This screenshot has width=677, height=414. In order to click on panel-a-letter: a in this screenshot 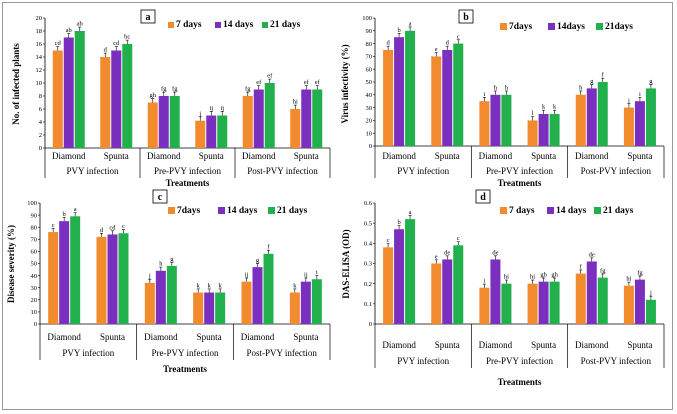, I will do `click(148, 17)`.